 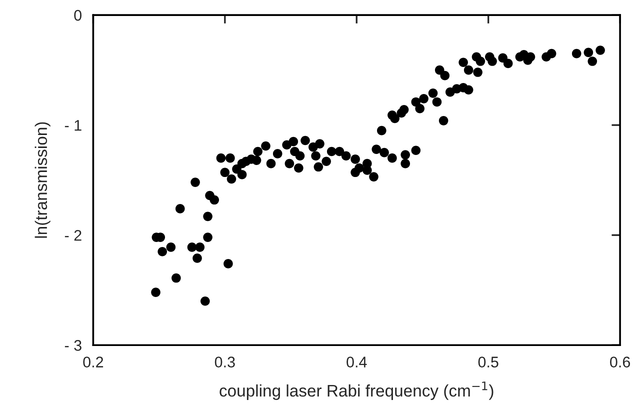 I want to click on x-tick-label: 0.4, so click(x=356, y=362).